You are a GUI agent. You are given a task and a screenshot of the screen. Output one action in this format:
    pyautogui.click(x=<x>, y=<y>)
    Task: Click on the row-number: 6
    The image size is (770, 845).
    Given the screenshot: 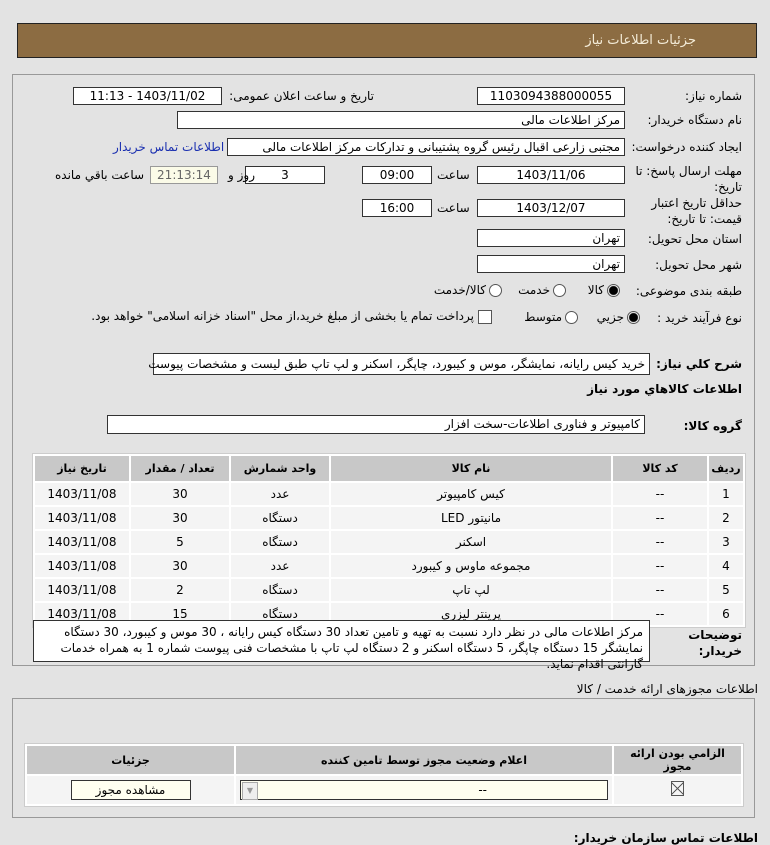 What is the action you would take?
    pyautogui.click(x=726, y=614)
    